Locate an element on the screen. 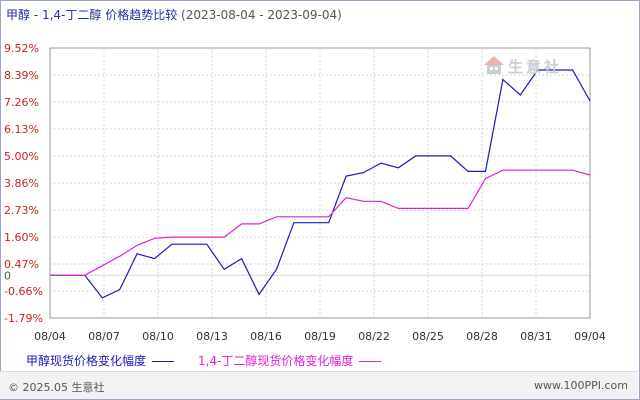  legend-label-series-1: 甲醇现货价格变化幅度 is located at coordinates (86, 361).